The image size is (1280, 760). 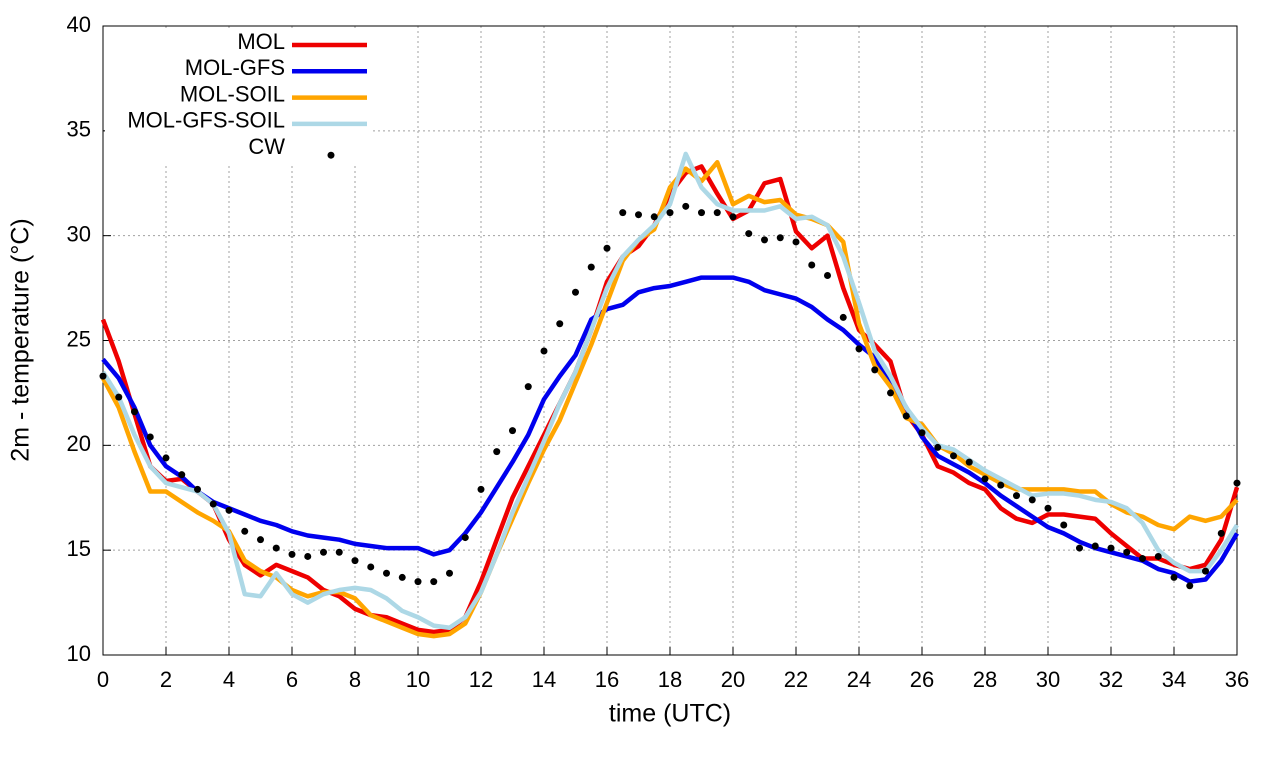 I want to click on x-tick-label: 34, so click(x=1174, y=679).